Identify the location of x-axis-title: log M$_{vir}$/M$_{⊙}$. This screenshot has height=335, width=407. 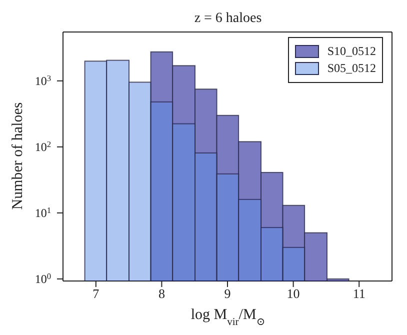
(228, 317).